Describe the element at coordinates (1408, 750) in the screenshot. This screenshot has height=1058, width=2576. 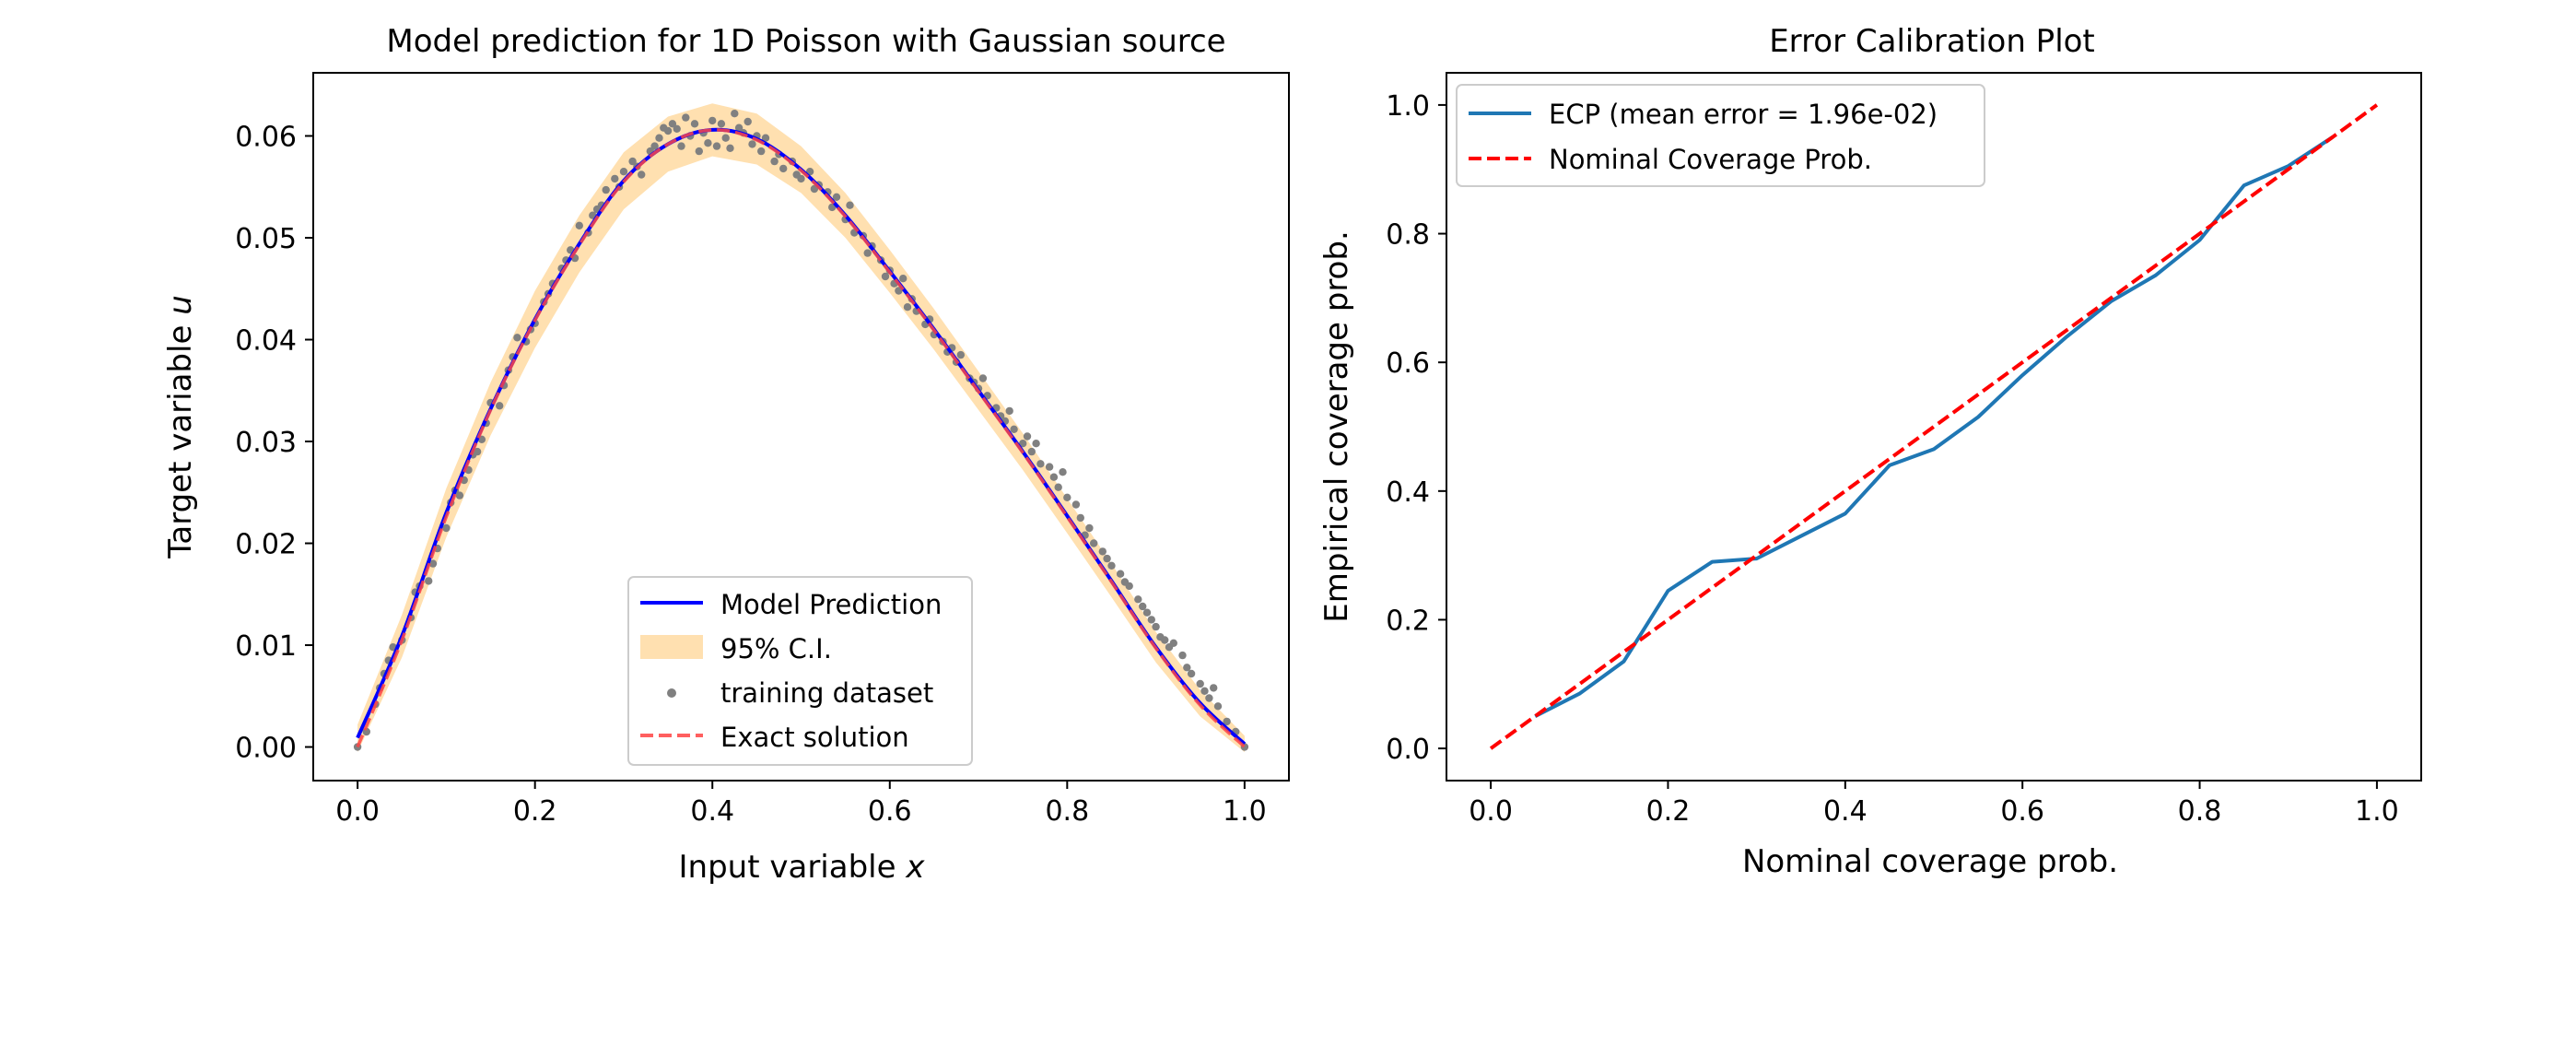
I see `y-tick-label: 0.0` at that location.